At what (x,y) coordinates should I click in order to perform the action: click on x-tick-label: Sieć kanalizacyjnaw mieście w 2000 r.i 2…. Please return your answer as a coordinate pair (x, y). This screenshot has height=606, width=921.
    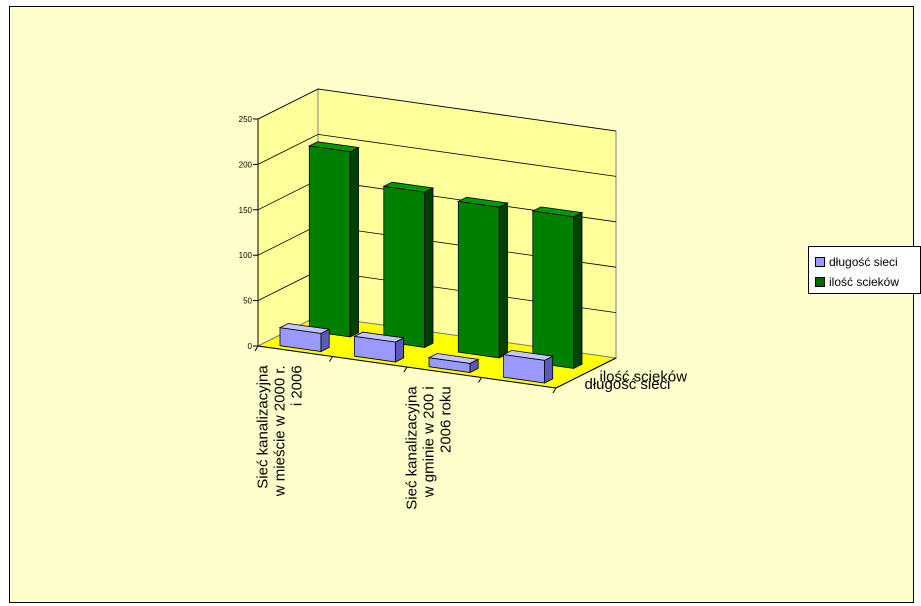
    Looking at the image, I should click on (279, 431).